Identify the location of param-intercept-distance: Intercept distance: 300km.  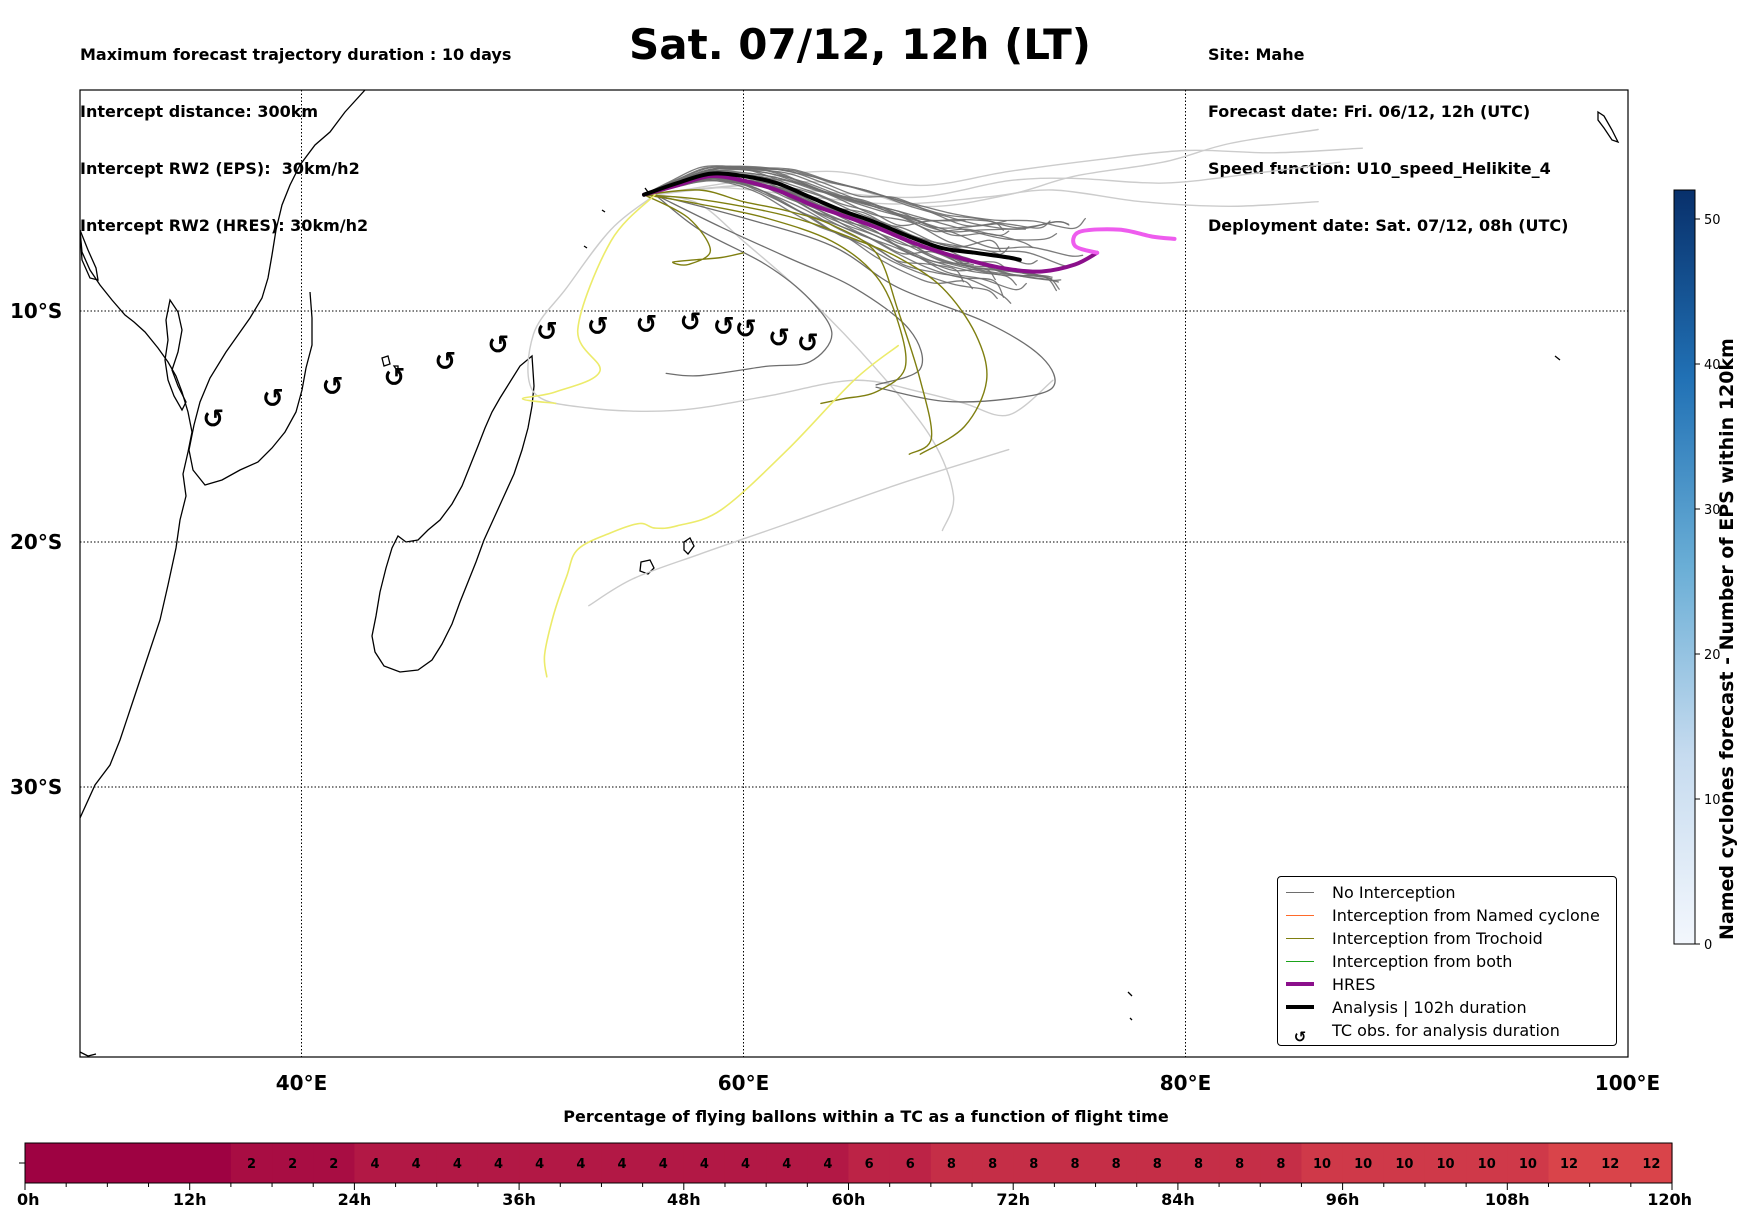
(199, 111).